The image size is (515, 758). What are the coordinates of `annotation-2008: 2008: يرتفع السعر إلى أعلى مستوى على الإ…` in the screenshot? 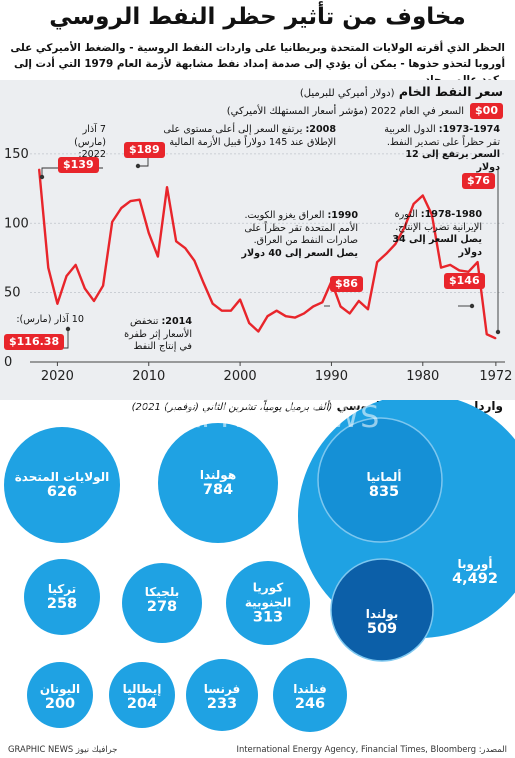 It's located at (249, 136).